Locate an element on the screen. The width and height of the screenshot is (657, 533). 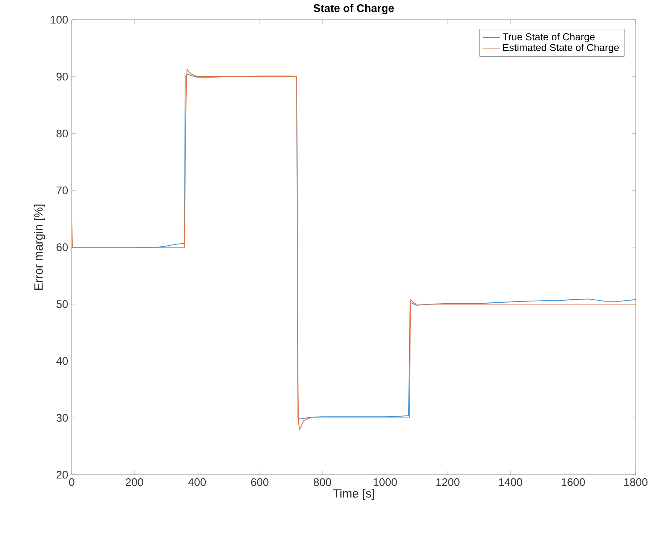
y-tick-label: 90 is located at coordinates (62, 77).